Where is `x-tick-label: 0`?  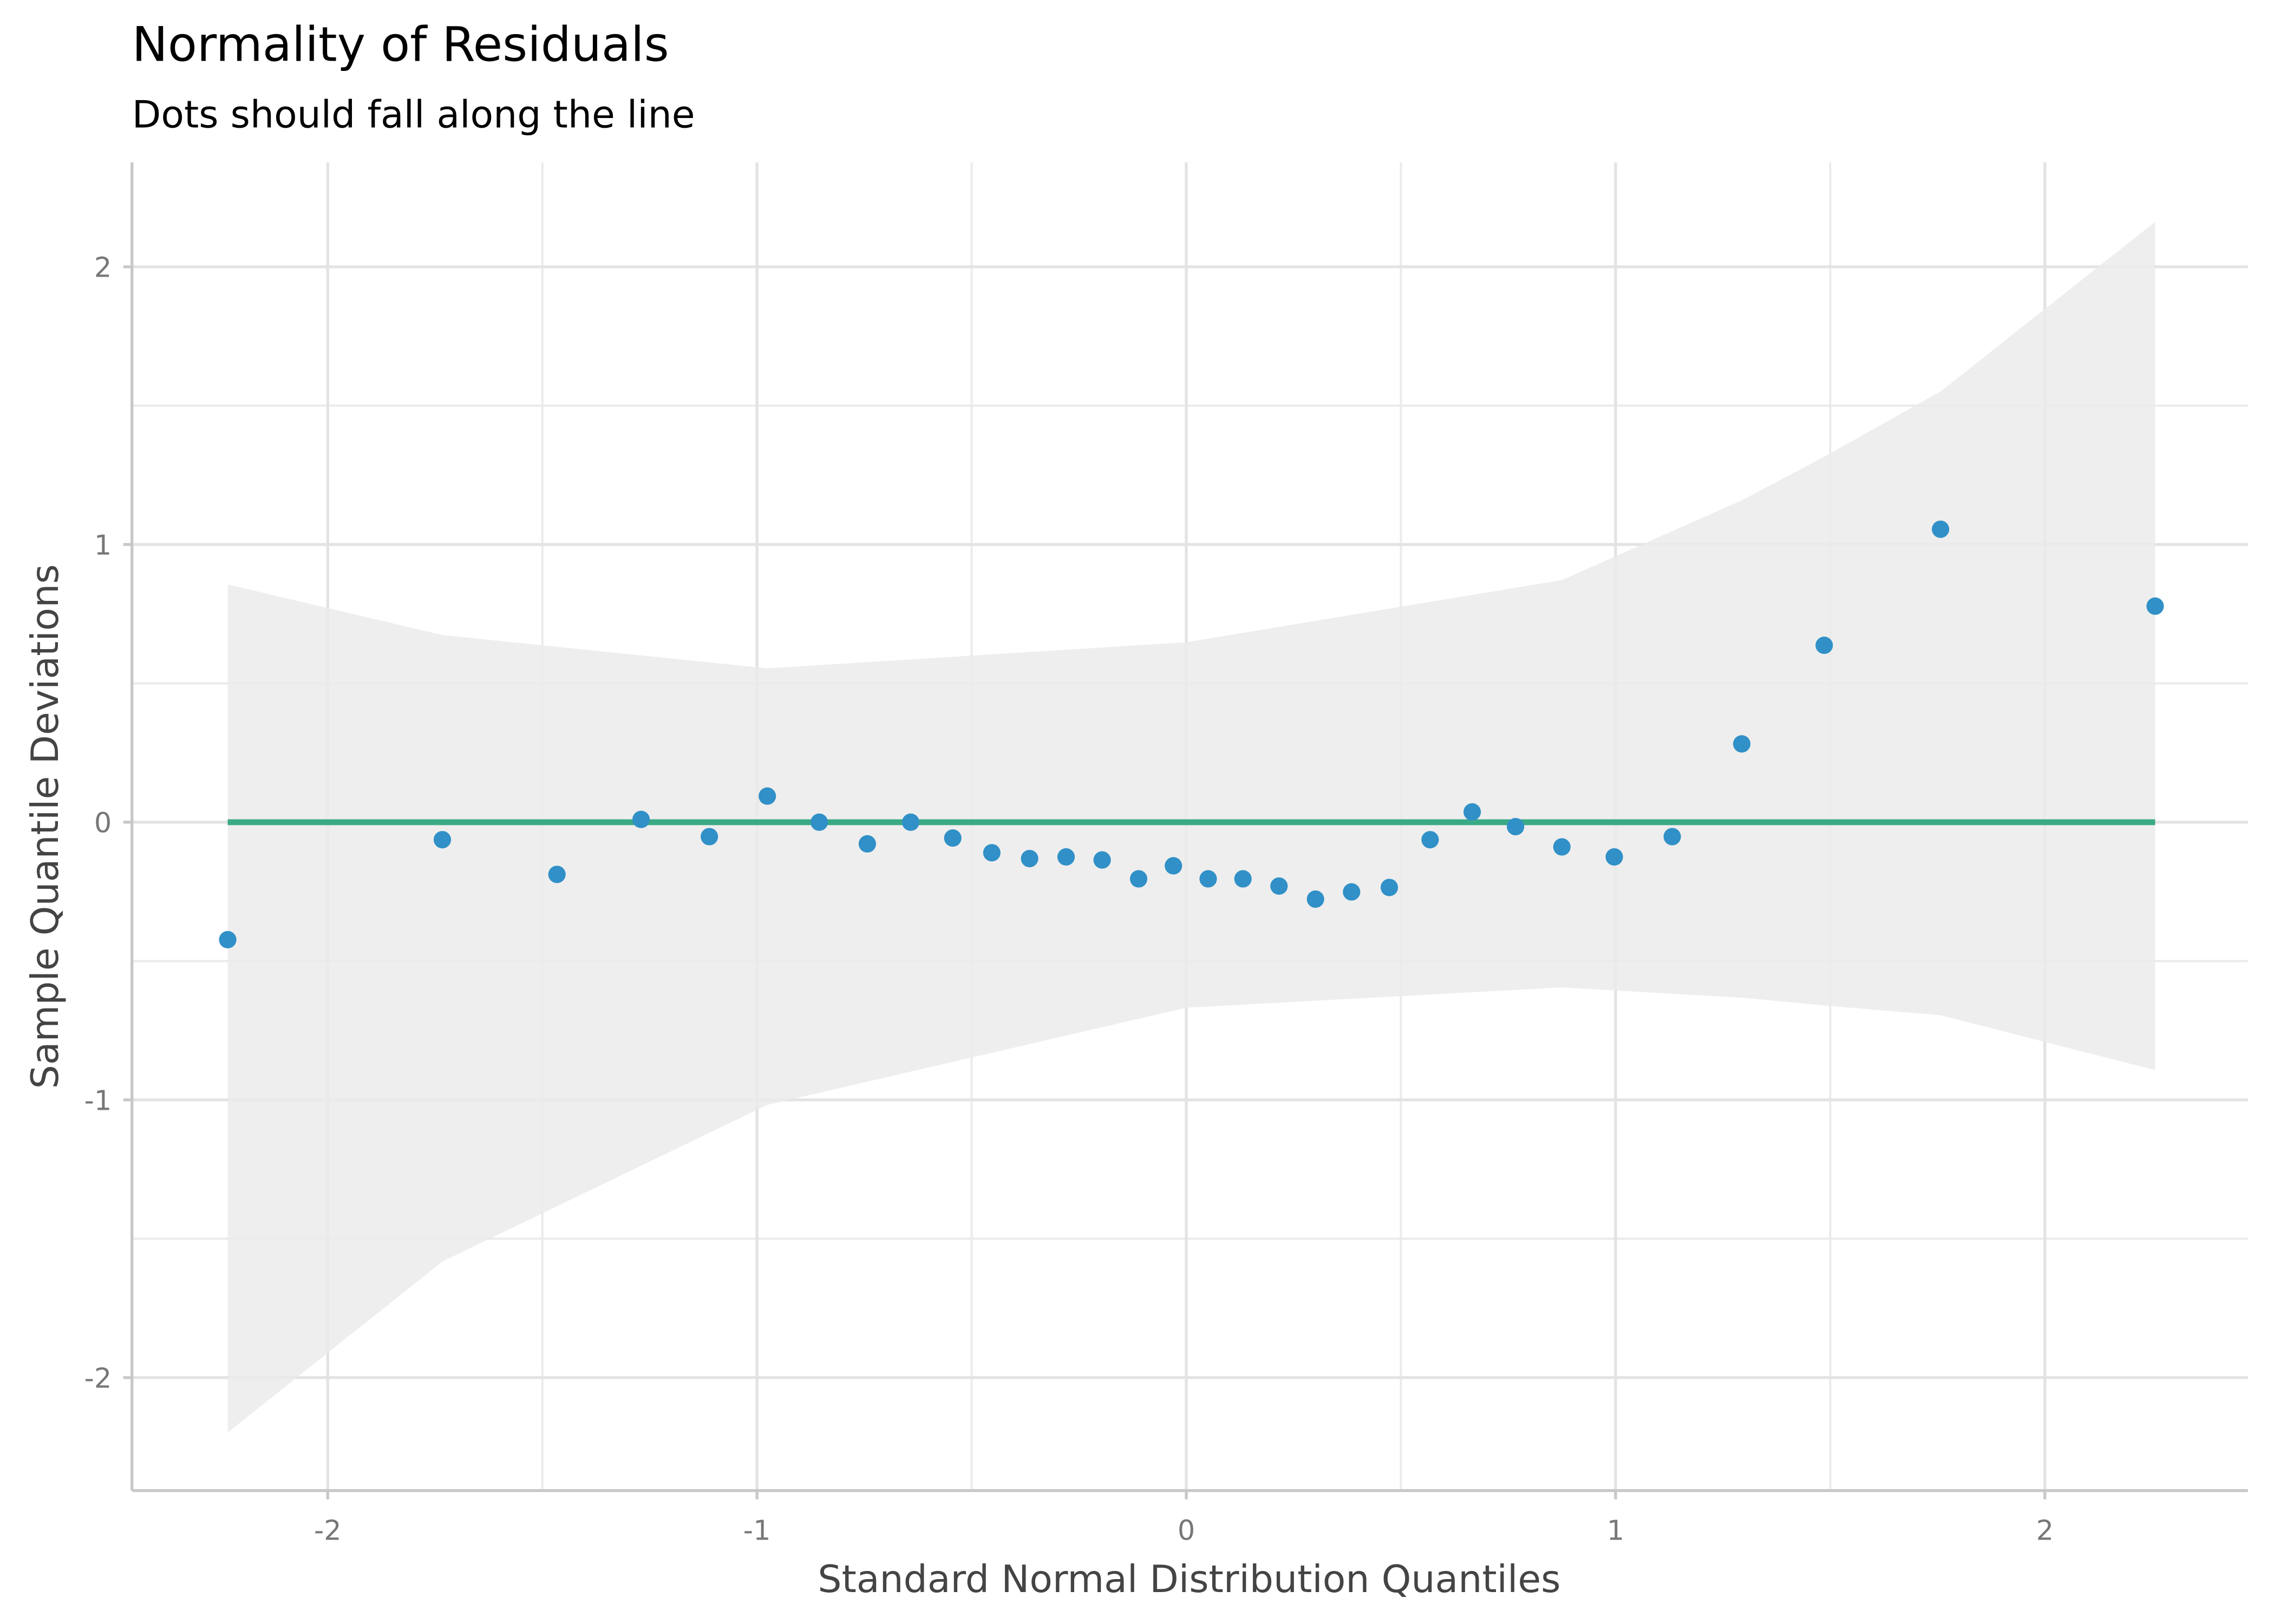 x-tick-label: 0 is located at coordinates (1186, 1531).